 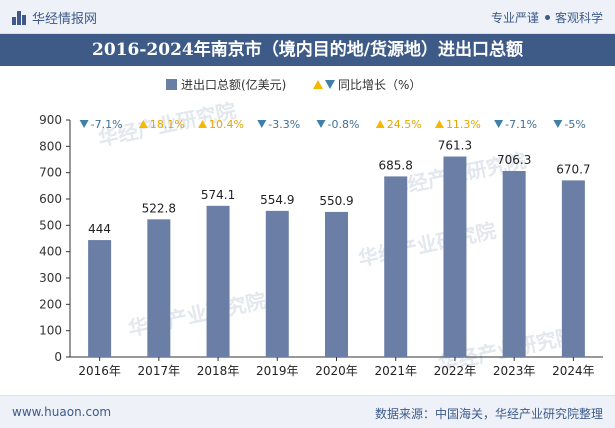 I want to click on y-tick-label: 700, so click(x=50, y=173).